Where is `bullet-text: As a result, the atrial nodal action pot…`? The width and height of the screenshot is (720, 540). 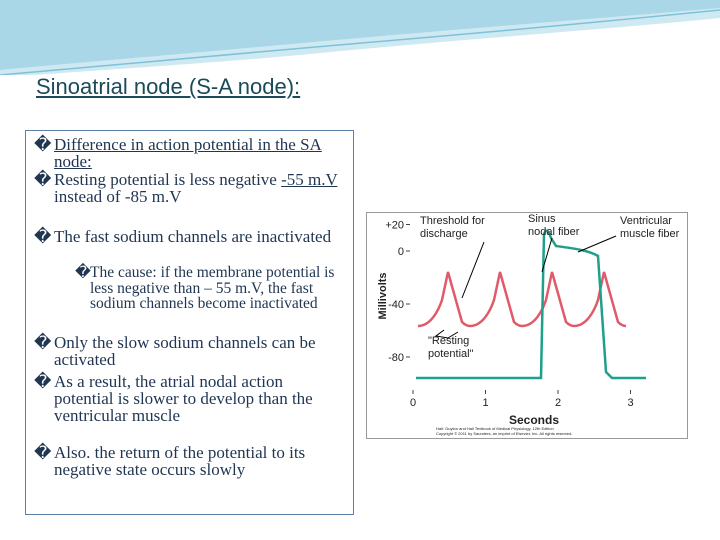
bullet-text: As a result, the atrial nodal action pot… is located at coordinates (183, 398).